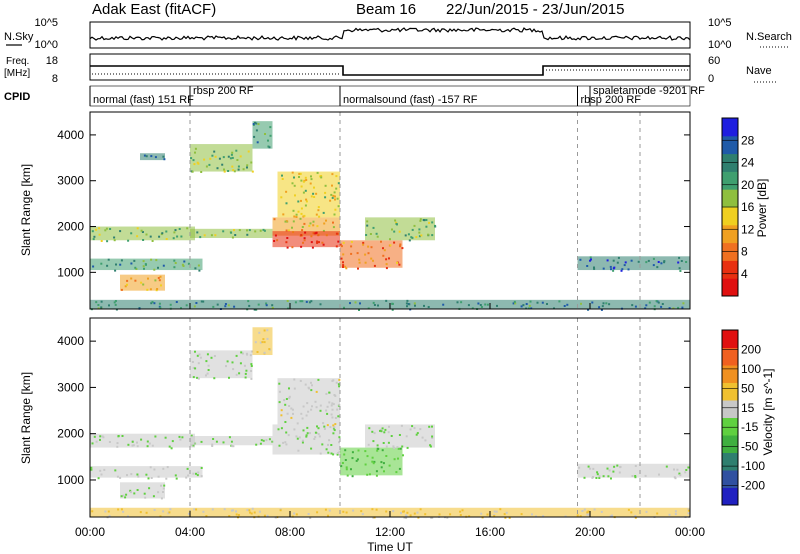  Describe the element at coordinates (17, 61) in the screenshot. I see `freq-label: Freq.` at that location.